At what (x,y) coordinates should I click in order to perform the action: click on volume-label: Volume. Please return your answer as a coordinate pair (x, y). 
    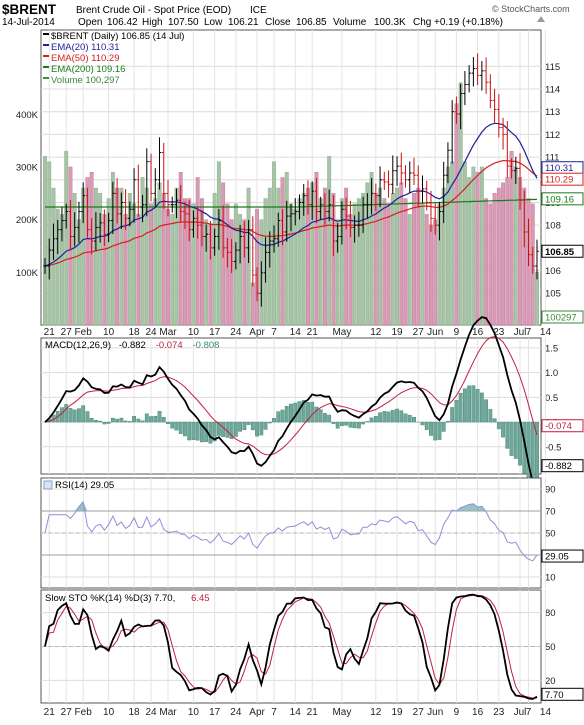
    Looking at the image, I should click on (350, 22).